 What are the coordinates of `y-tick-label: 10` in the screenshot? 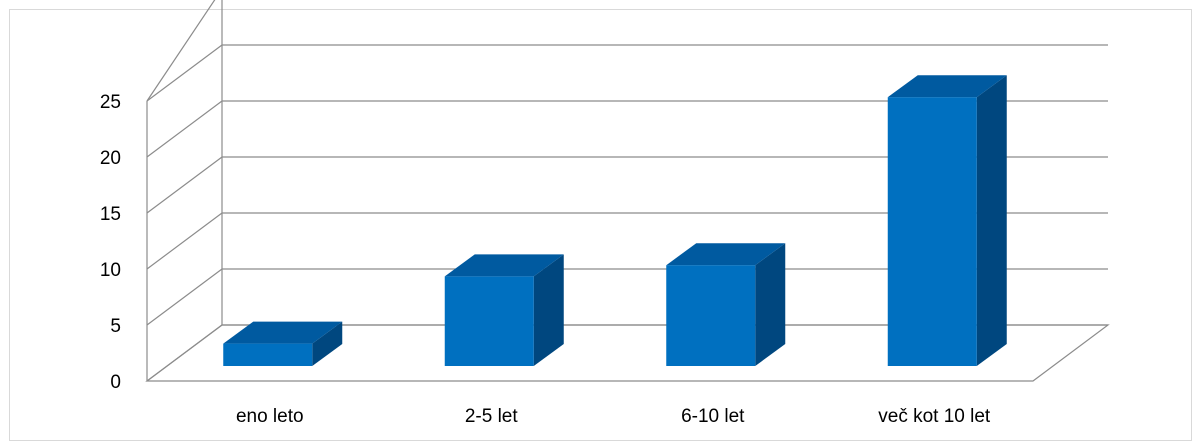 It's located at (110, 270).